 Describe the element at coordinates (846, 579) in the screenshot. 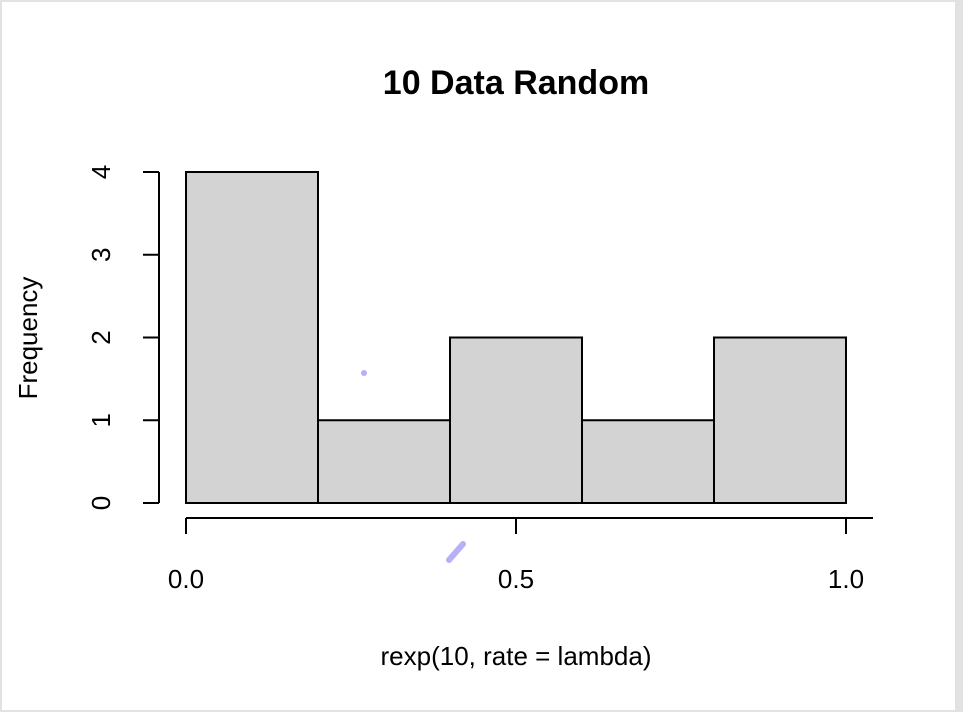

I see `x-tick-label: 1.0` at that location.